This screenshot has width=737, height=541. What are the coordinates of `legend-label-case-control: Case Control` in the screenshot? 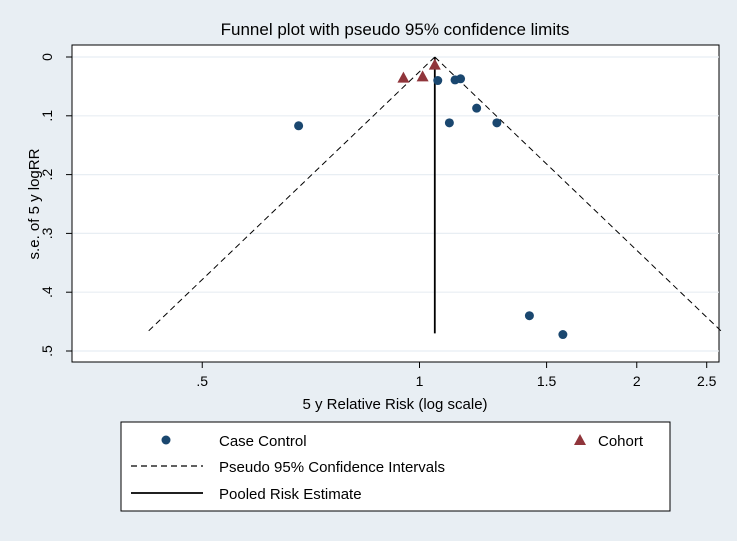 It's located at (263, 441).